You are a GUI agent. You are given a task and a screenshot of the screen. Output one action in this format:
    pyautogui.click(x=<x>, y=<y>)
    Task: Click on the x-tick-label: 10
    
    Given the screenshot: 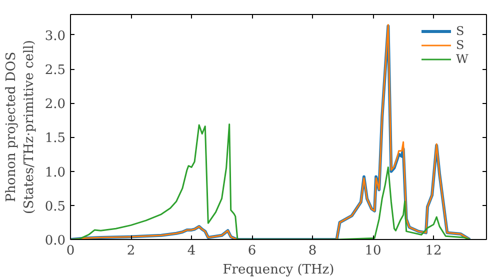 What is the action you would take?
    pyautogui.click(x=373, y=251)
    